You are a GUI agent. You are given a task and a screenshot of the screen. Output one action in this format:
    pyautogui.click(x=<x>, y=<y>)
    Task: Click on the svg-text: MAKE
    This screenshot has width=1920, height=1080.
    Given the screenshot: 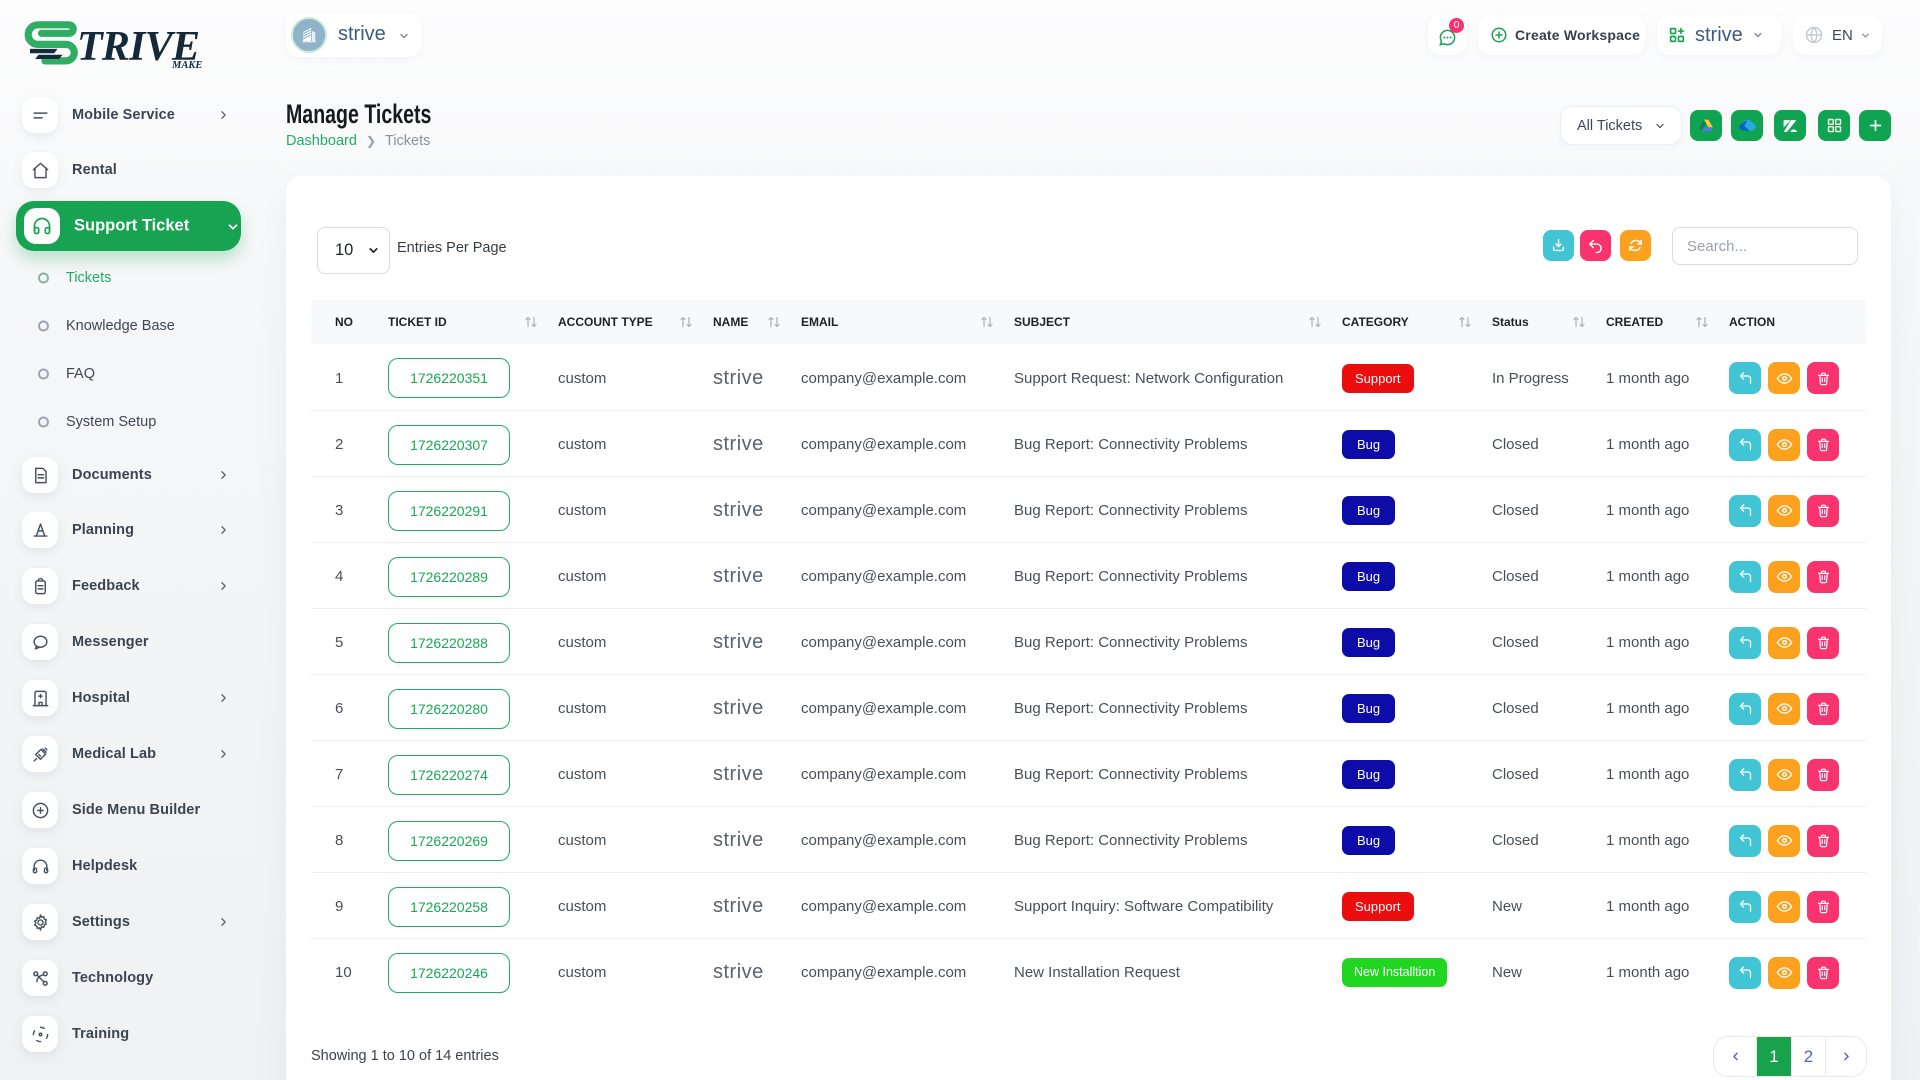 What is the action you would take?
    pyautogui.click(x=186, y=65)
    